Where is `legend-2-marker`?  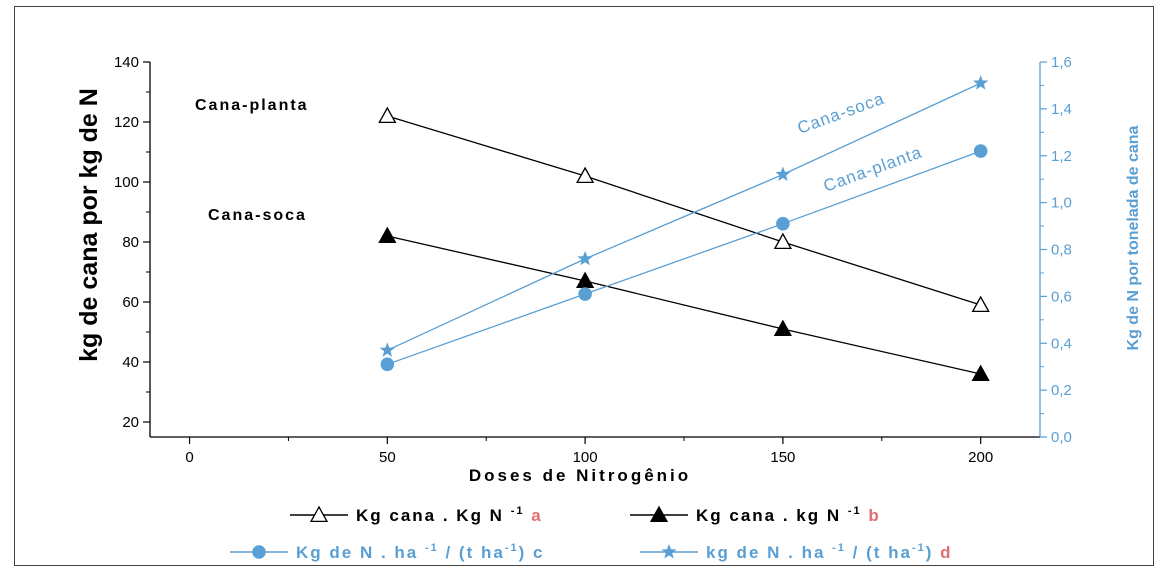 legend-2-marker is located at coordinates (659, 514).